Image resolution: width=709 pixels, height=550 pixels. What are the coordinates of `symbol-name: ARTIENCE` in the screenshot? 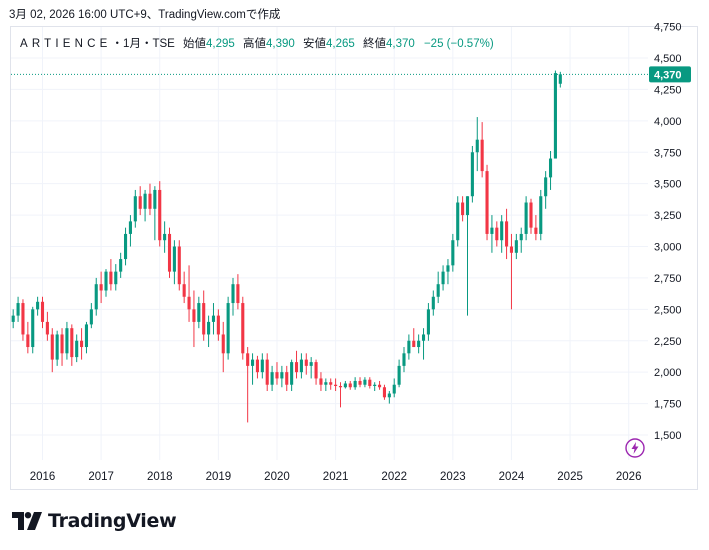 It's located at (66, 44).